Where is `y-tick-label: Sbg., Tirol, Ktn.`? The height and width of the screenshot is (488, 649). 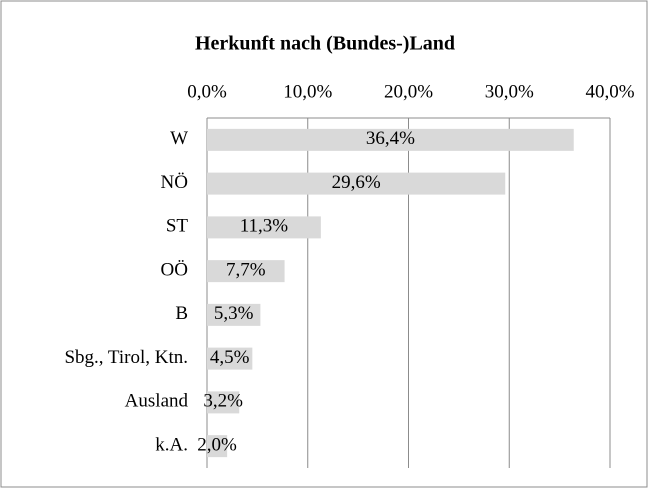 y-tick-label: Sbg., Tirol, Ktn. is located at coordinates (126, 357).